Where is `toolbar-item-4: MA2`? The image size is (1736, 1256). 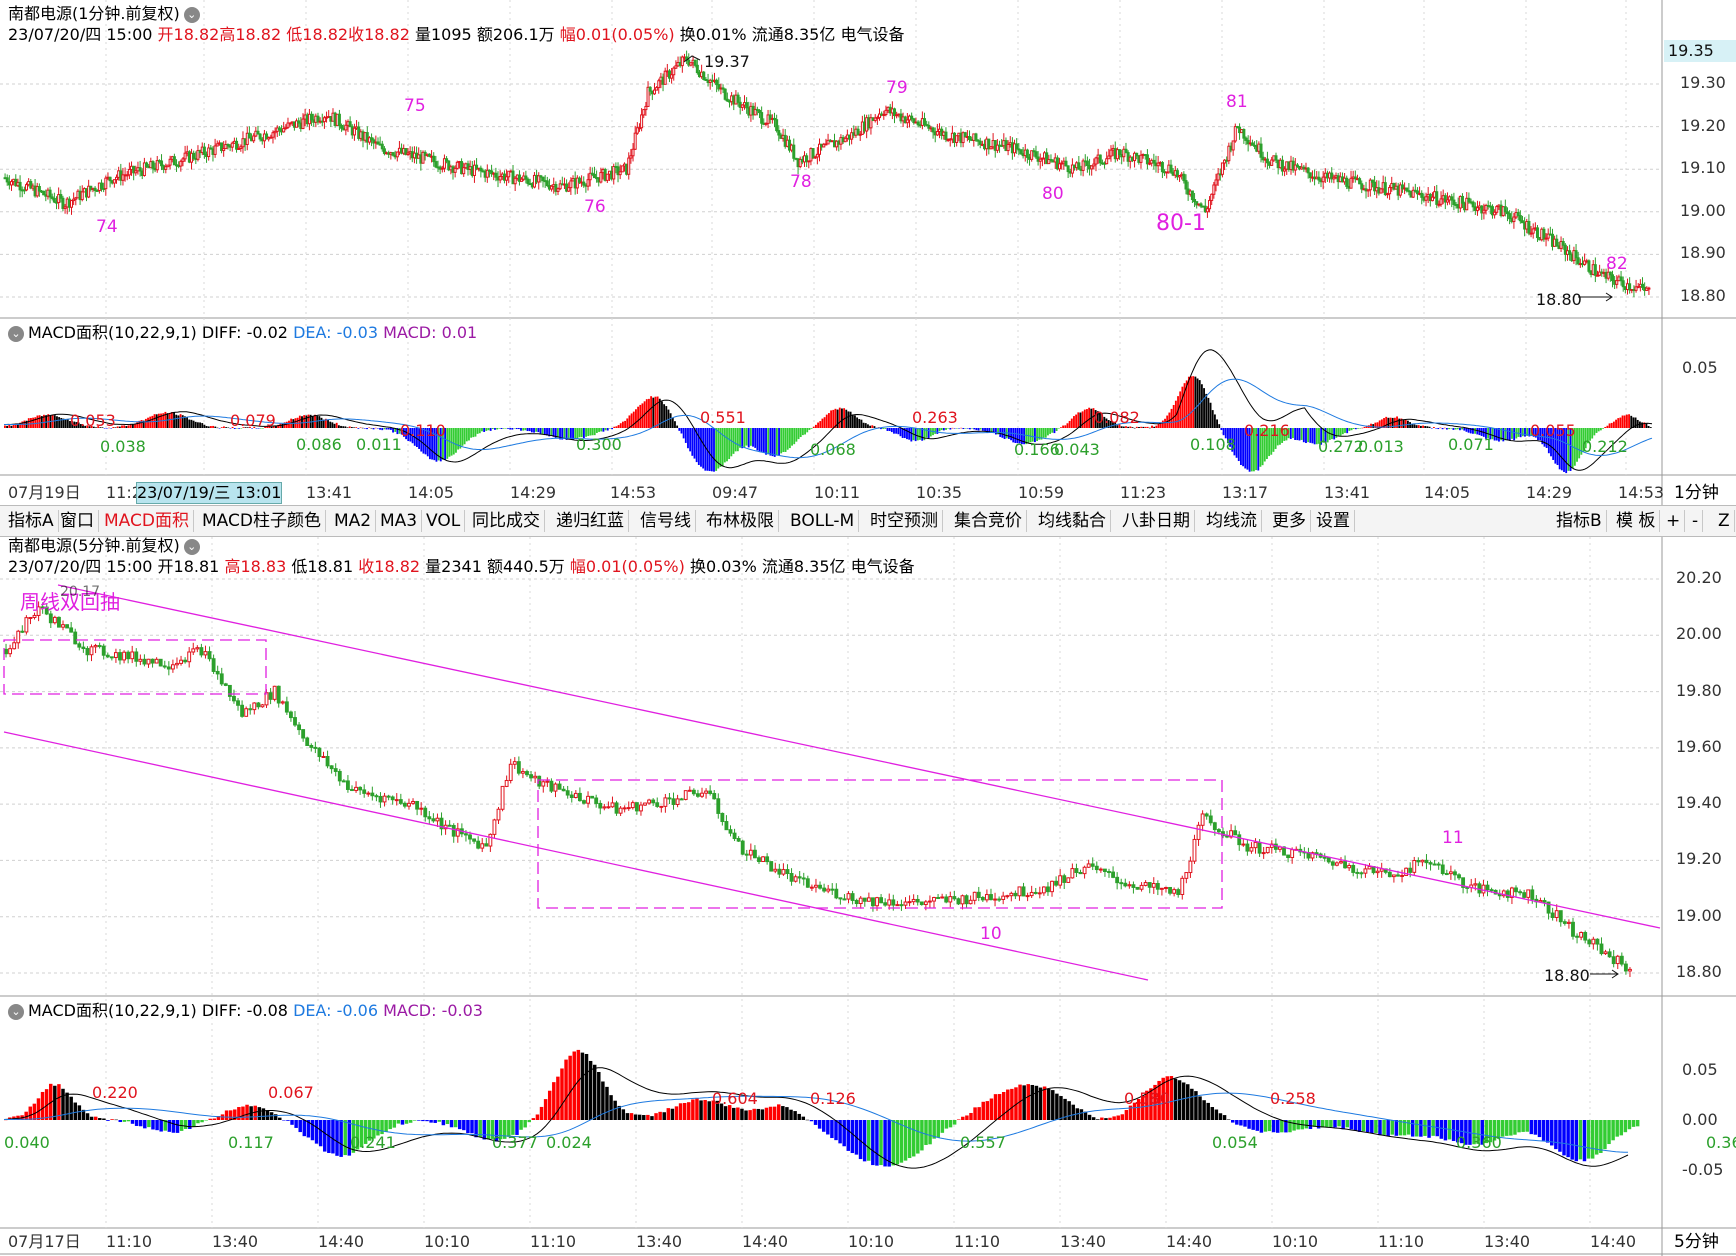
toolbar-item-4: MA2 is located at coordinates (353, 521).